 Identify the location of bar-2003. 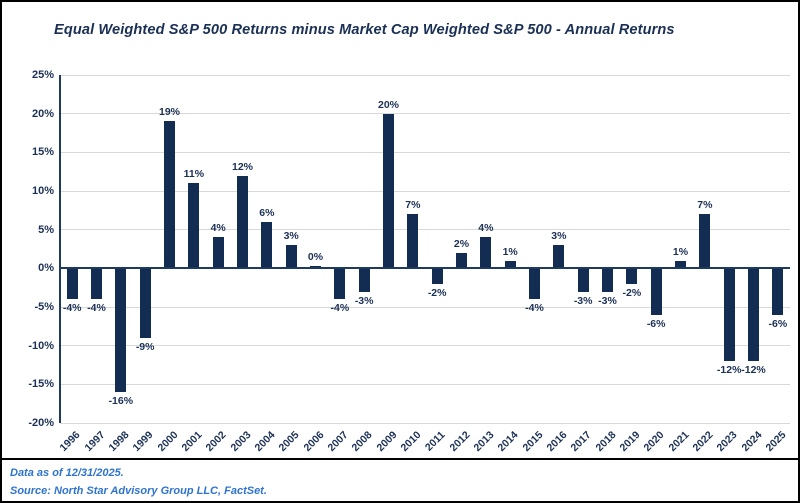
(242, 222).